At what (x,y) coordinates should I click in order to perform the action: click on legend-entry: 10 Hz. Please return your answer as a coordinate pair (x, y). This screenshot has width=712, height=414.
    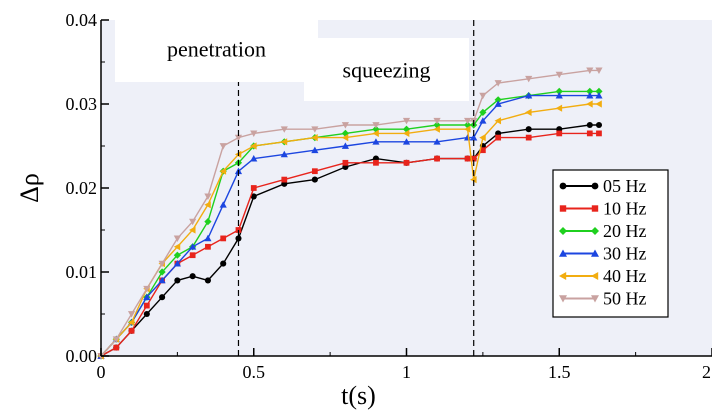
    Looking at the image, I should click on (603, 209).